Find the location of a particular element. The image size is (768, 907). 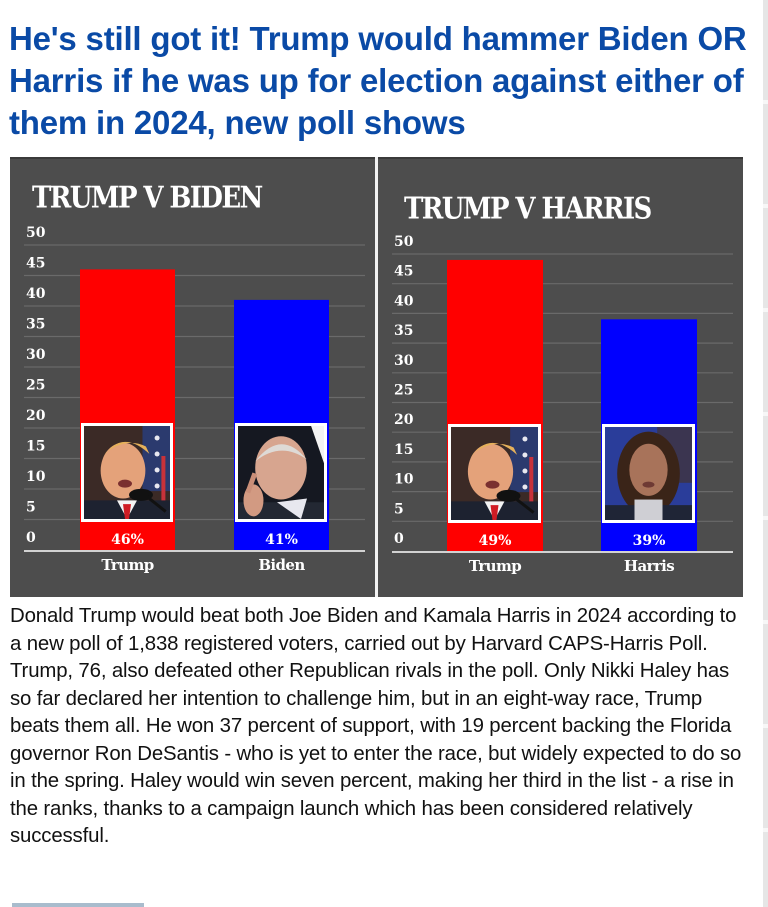

bar-value-label: 49% is located at coordinates (495, 541).